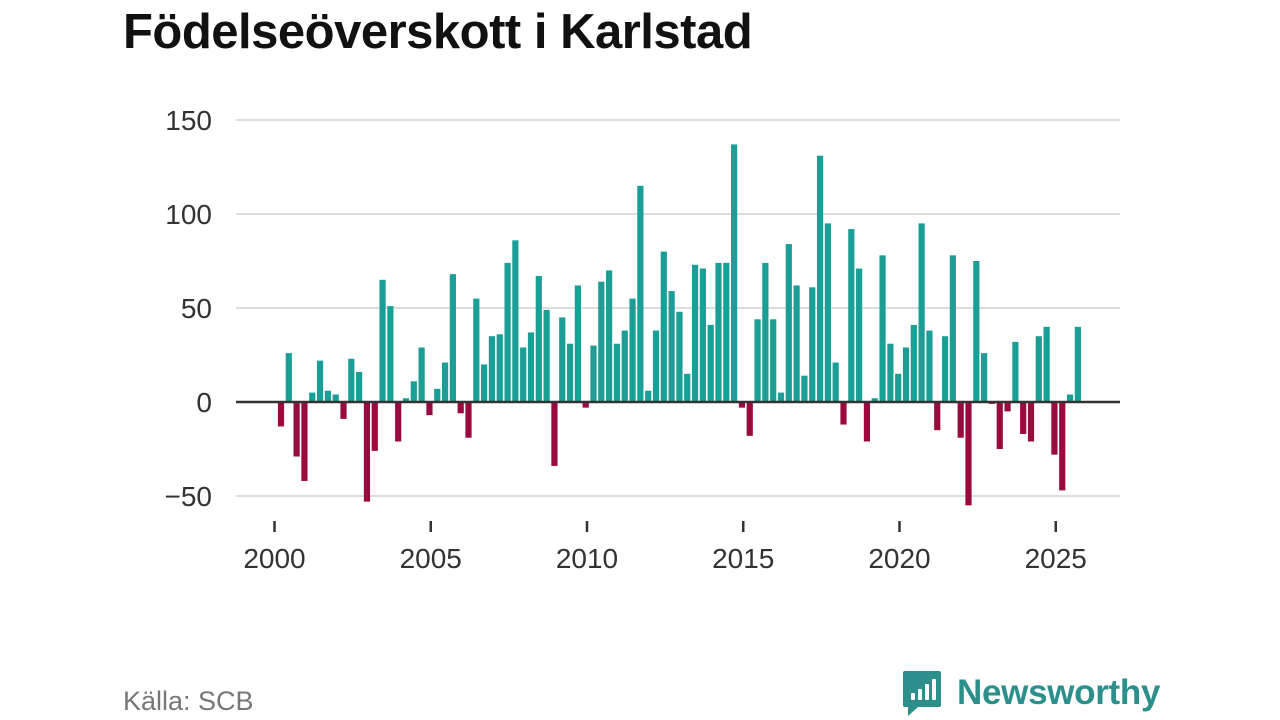 The width and height of the screenshot is (1280, 720). I want to click on newsworthy-logo-icon, so click(922, 693).